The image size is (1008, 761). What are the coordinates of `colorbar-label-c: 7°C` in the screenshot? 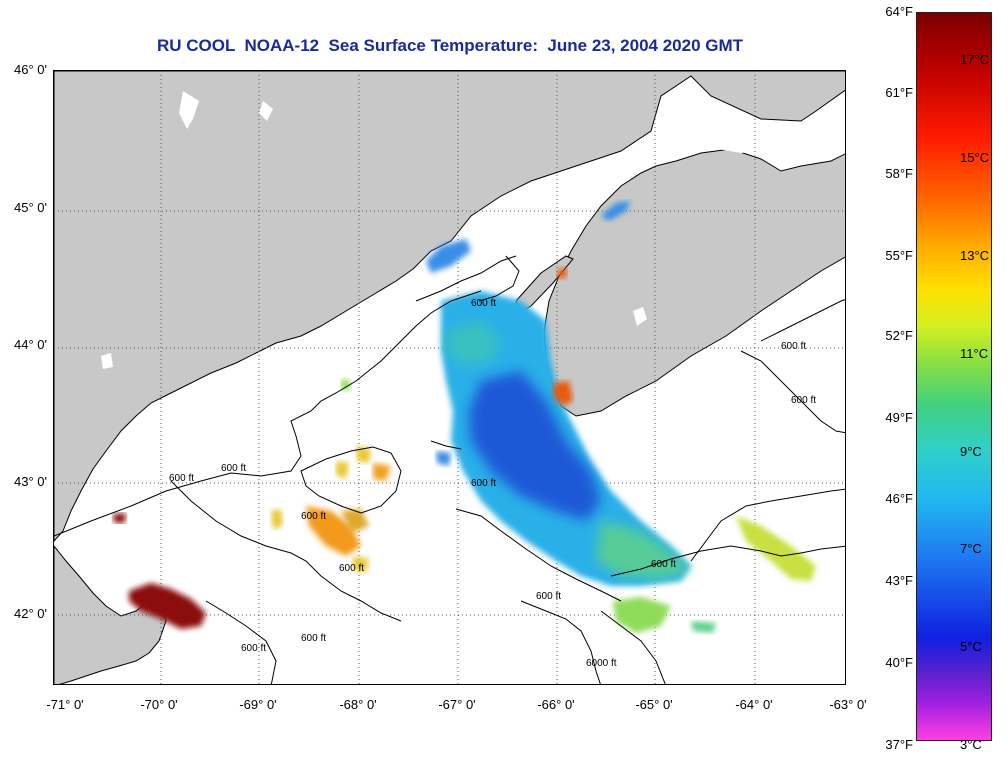 It's located at (971, 548).